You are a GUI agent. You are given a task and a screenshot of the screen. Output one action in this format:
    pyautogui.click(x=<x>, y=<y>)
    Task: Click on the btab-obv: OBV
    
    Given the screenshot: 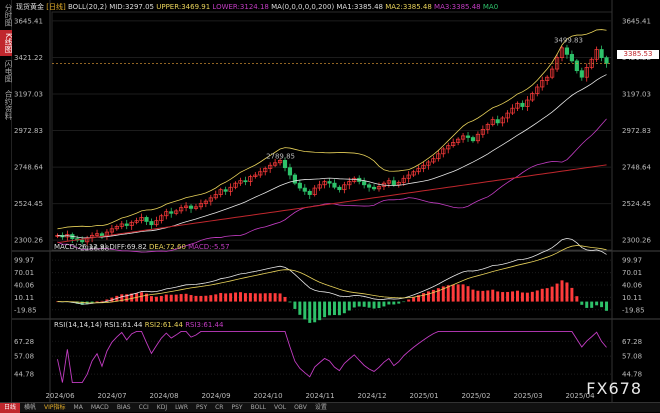 What is the action you would take?
    pyautogui.click(x=300, y=407)
    